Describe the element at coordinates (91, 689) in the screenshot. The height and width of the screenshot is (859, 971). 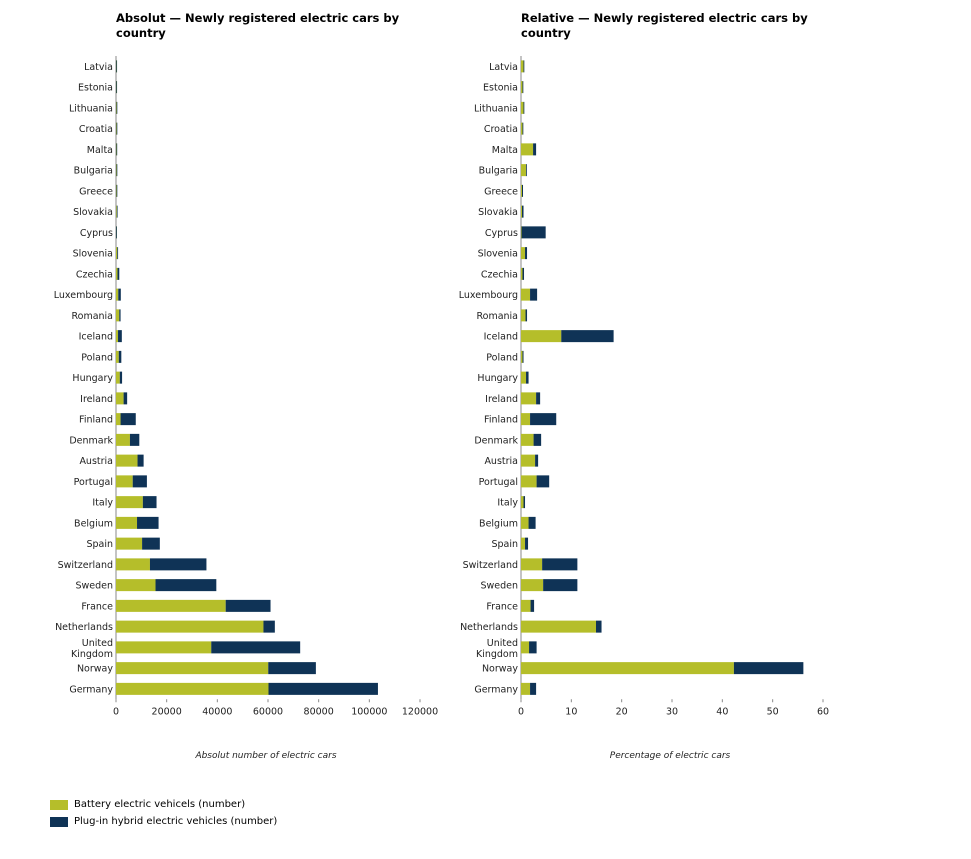
I see `abs-category-label: Germany` at that location.